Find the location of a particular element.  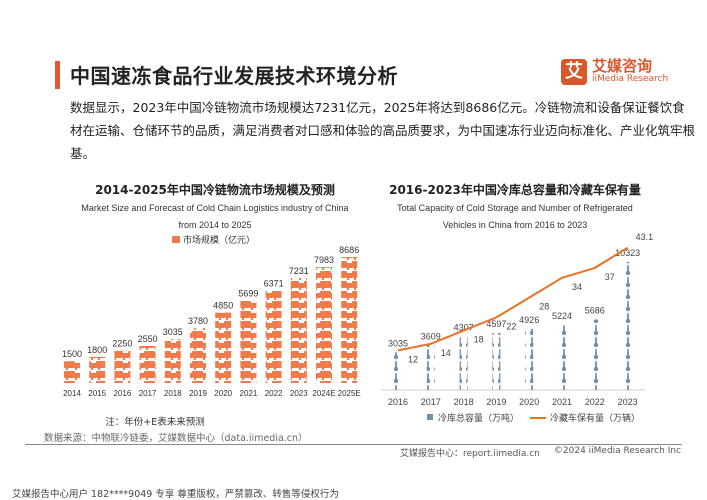

chart1-subtitle-2: from 2014 to 2025 is located at coordinates (215, 225).